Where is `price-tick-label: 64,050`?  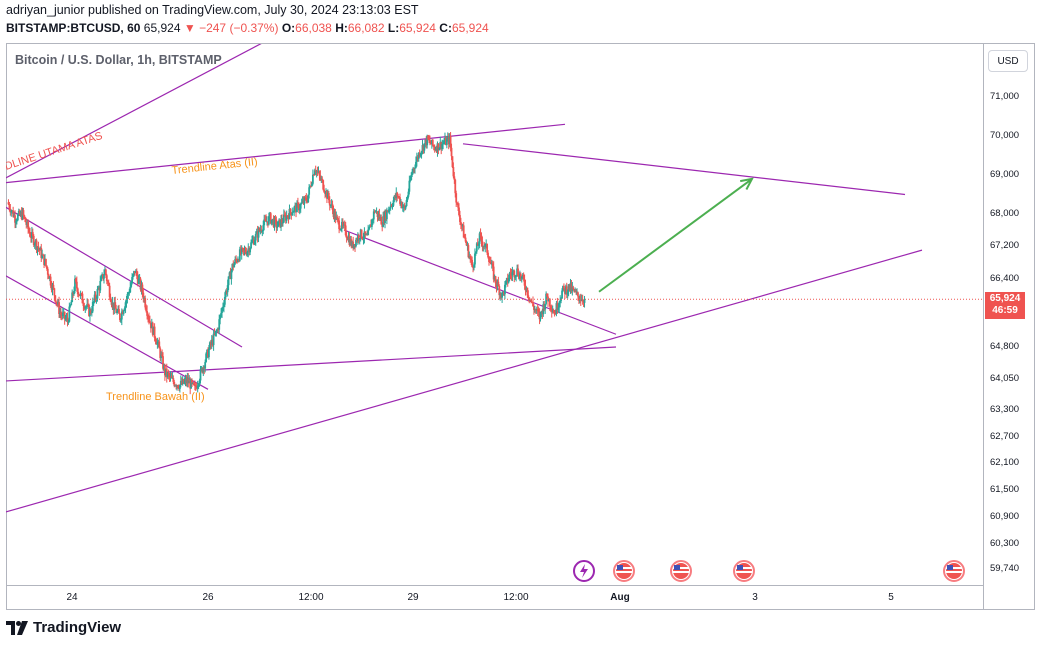
price-tick-label: 64,050 is located at coordinates (1005, 378).